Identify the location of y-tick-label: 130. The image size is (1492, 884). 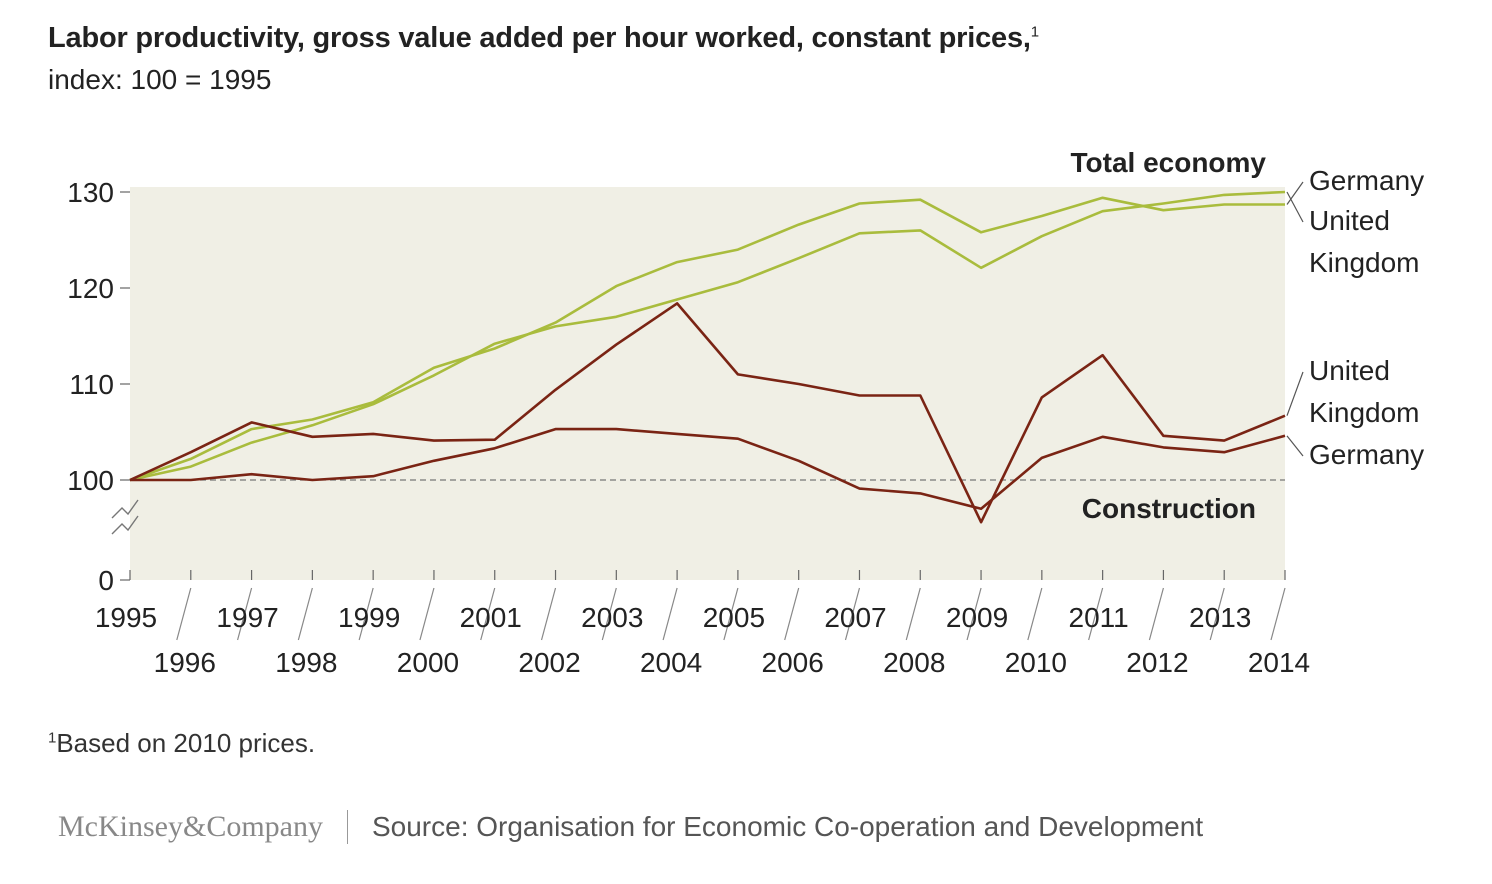
(90, 192).